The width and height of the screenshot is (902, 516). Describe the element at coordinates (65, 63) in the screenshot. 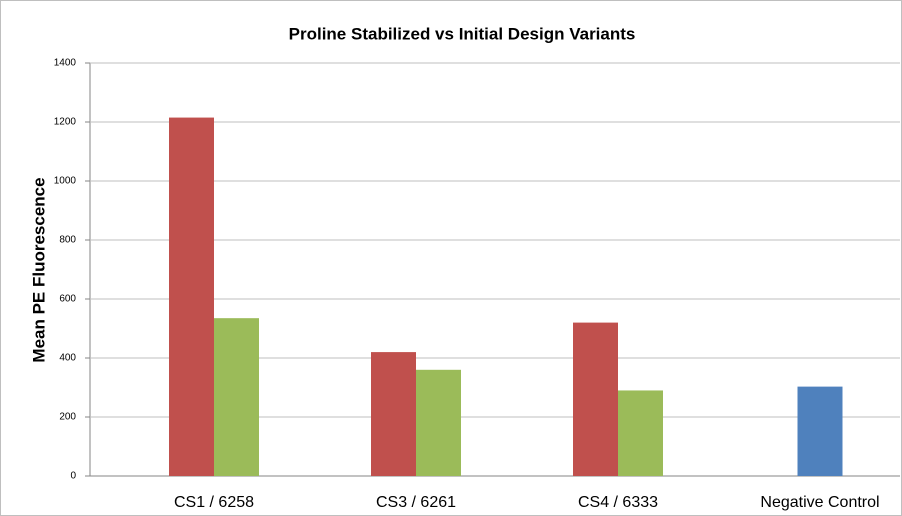

I see `y-tick-label: 1400` at that location.